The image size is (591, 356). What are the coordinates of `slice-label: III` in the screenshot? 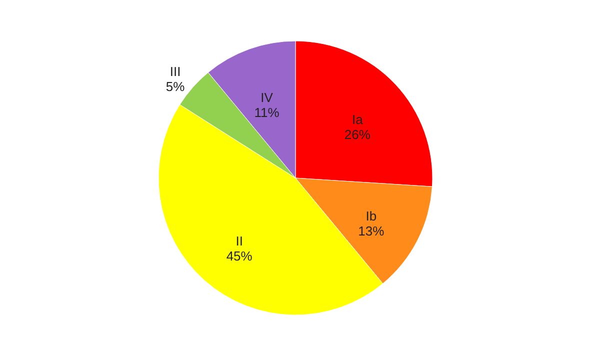 It's located at (175, 71).